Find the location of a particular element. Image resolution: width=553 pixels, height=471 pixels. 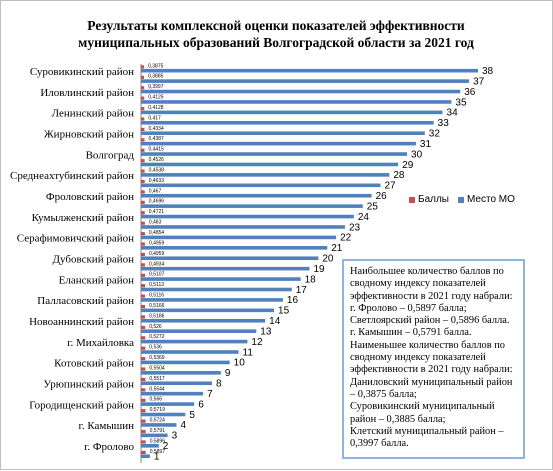

score-value-label: 0,5116 is located at coordinates (156, 296).